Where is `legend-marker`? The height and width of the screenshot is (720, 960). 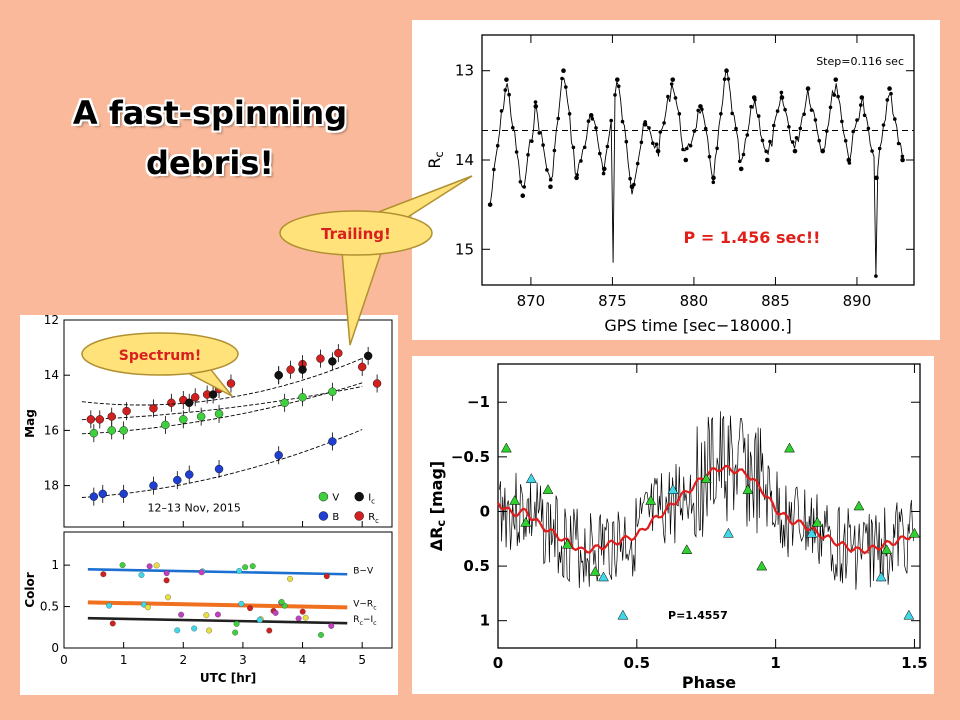 legend-marker is located at coordinates (323, 496).